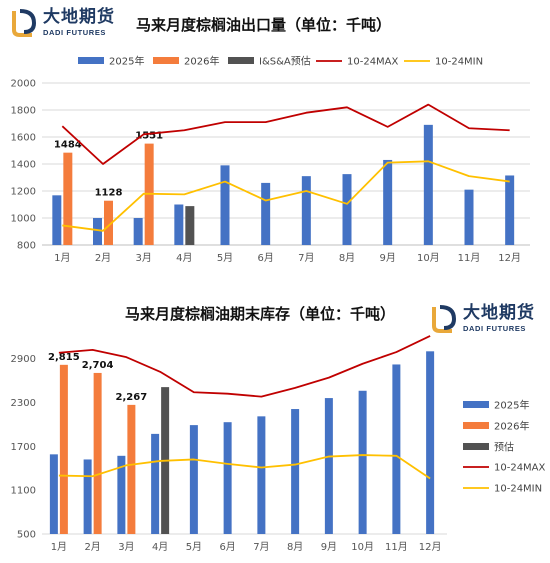  I want to click on brand-logo: 大地期货 DADI FUTURES, so click(61, 23).